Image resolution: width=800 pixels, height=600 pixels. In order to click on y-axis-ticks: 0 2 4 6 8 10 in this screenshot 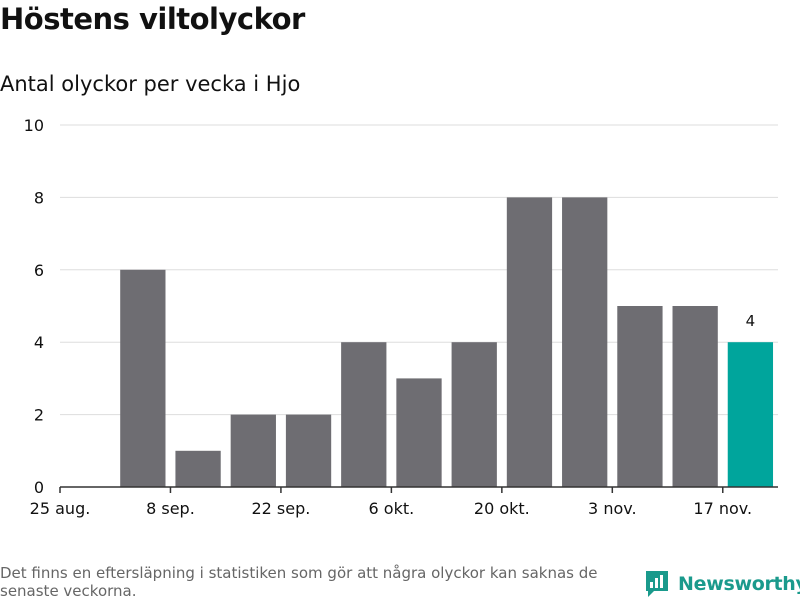, I will do `click(34, 306)`.